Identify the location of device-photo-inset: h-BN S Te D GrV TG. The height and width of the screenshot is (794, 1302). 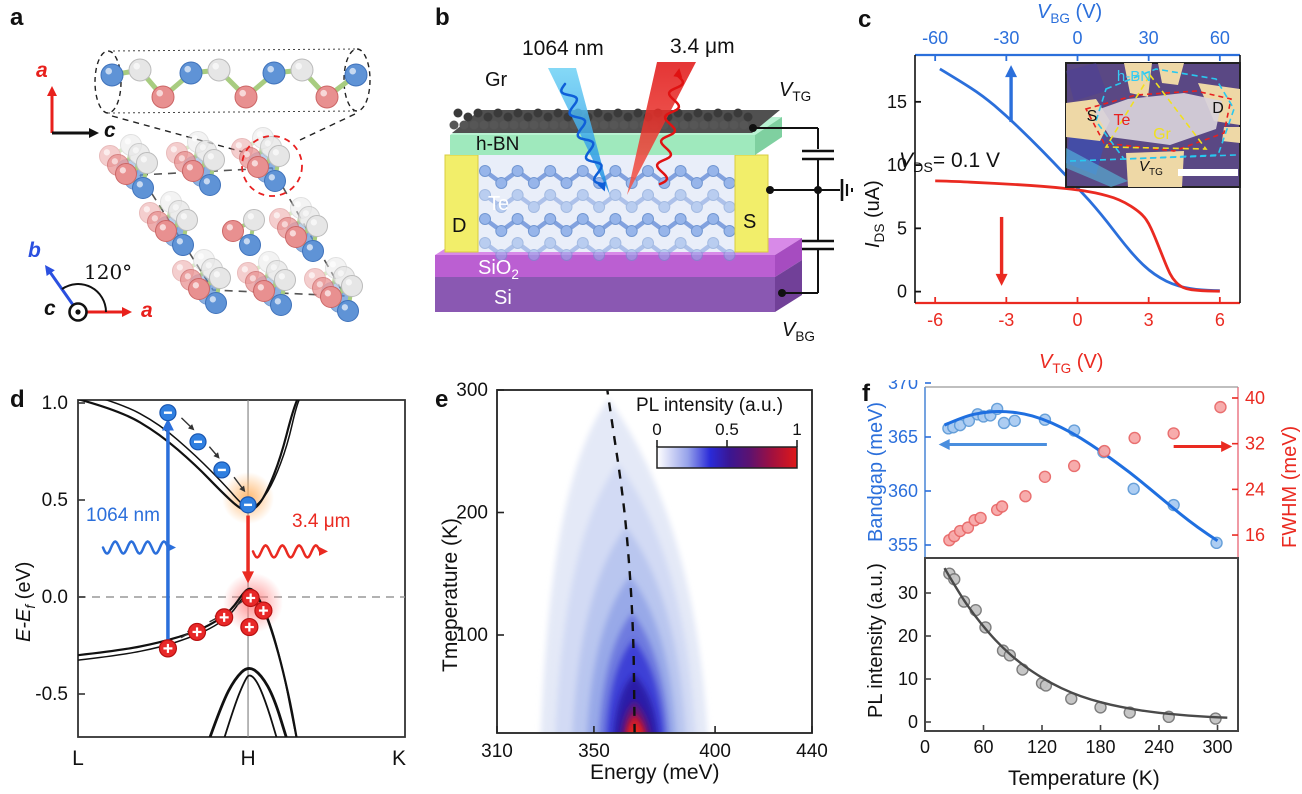
(1153, 125).